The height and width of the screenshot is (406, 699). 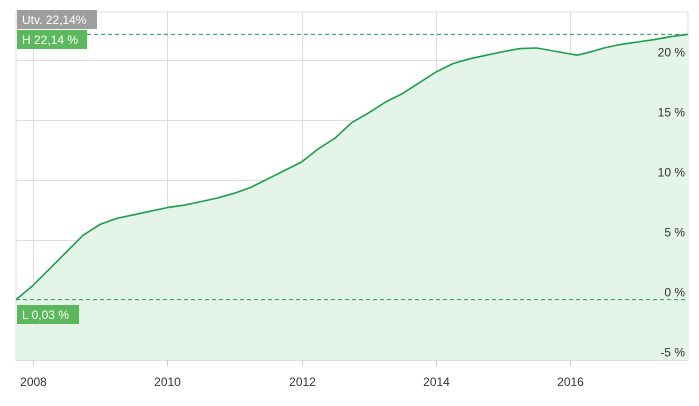 I want to click on change-badge, so click(x=57, y=19).